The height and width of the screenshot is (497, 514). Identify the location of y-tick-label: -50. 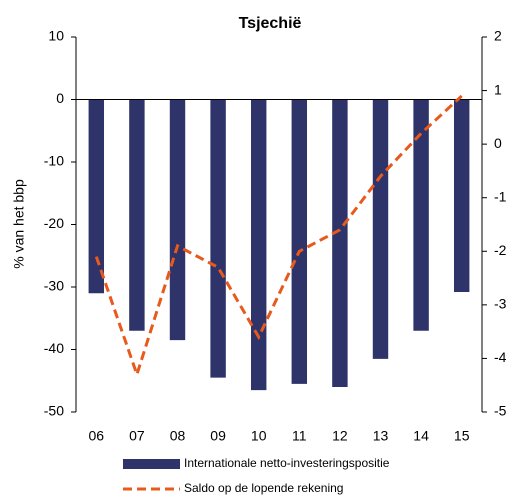
(54, 411).